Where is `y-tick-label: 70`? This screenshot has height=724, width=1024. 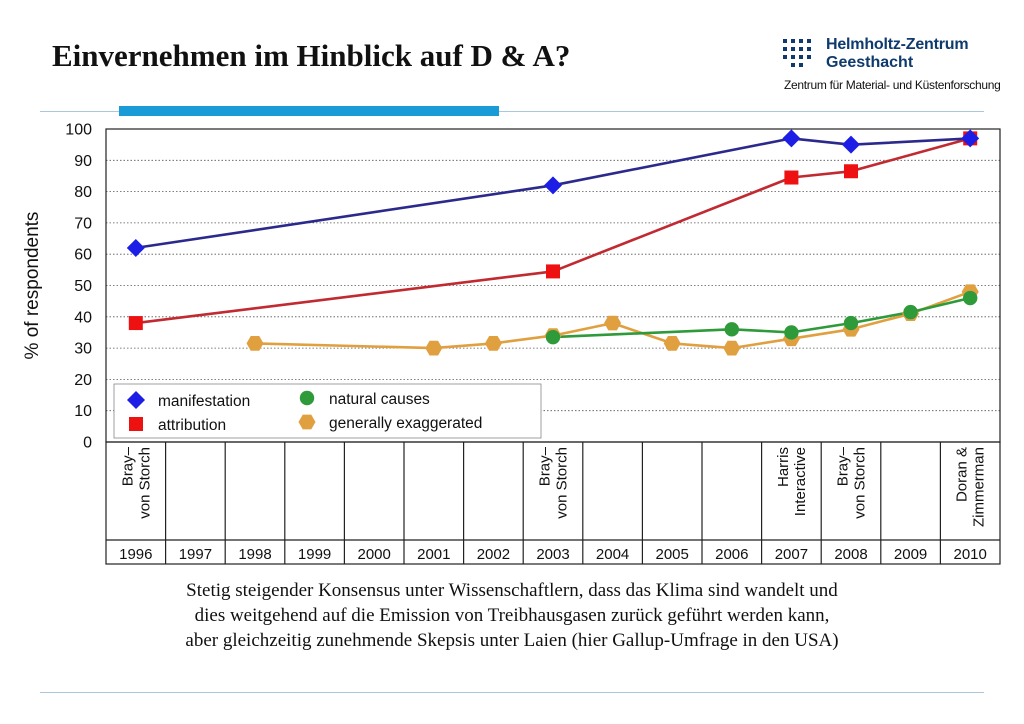
y-tick-label: 70 is located at coordinates (83, 223).